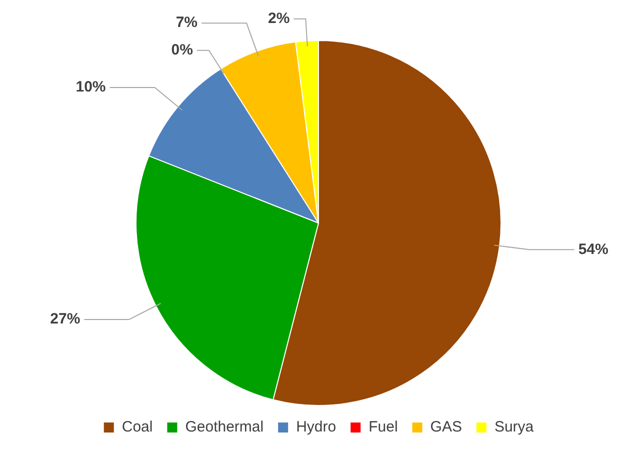 The image size is (637, 455). Describe the element at coordinates (187, 23) in the screenshot. I see `data-label: 7%` at that location.